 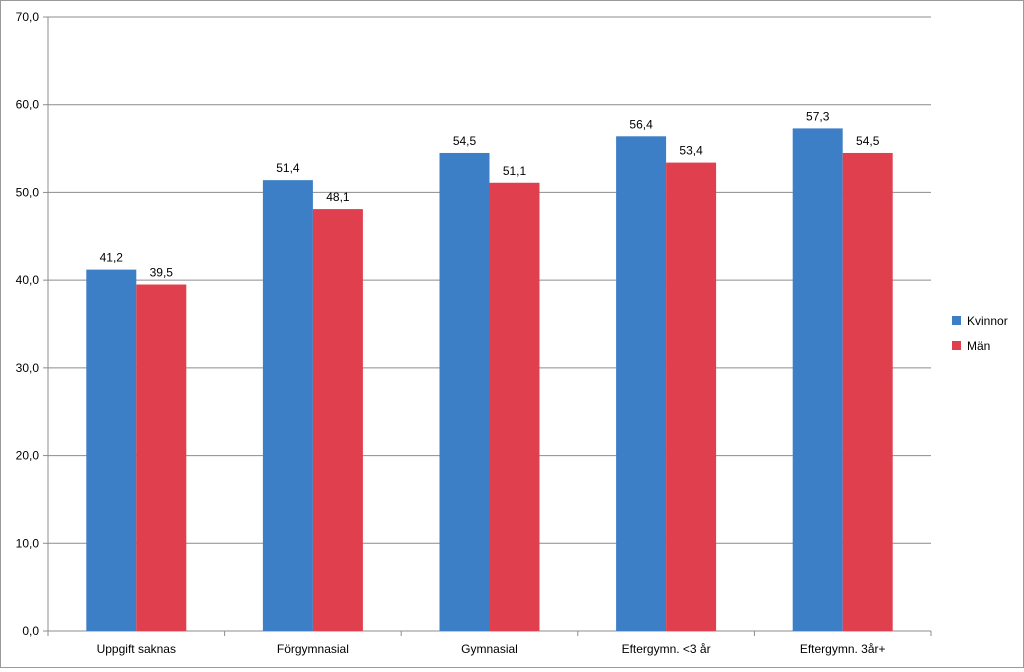 I want to click on y-tick-label: 0,0, so click(x=30, y=631).